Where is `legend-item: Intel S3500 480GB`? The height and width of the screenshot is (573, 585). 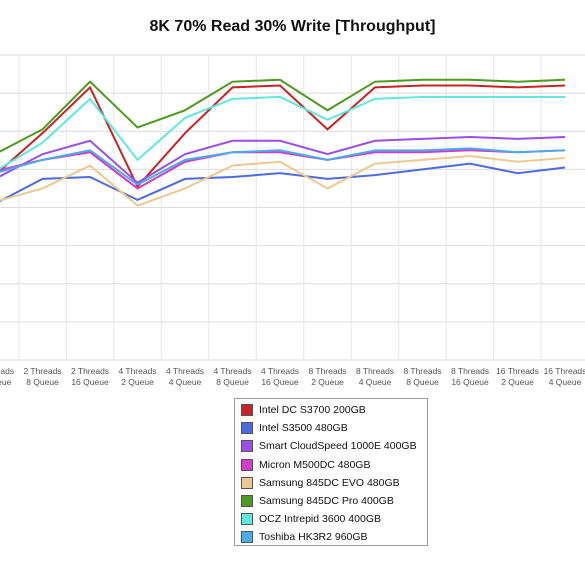 legend-item: Intel S3500 480GB is located at coordinates (334, 428).